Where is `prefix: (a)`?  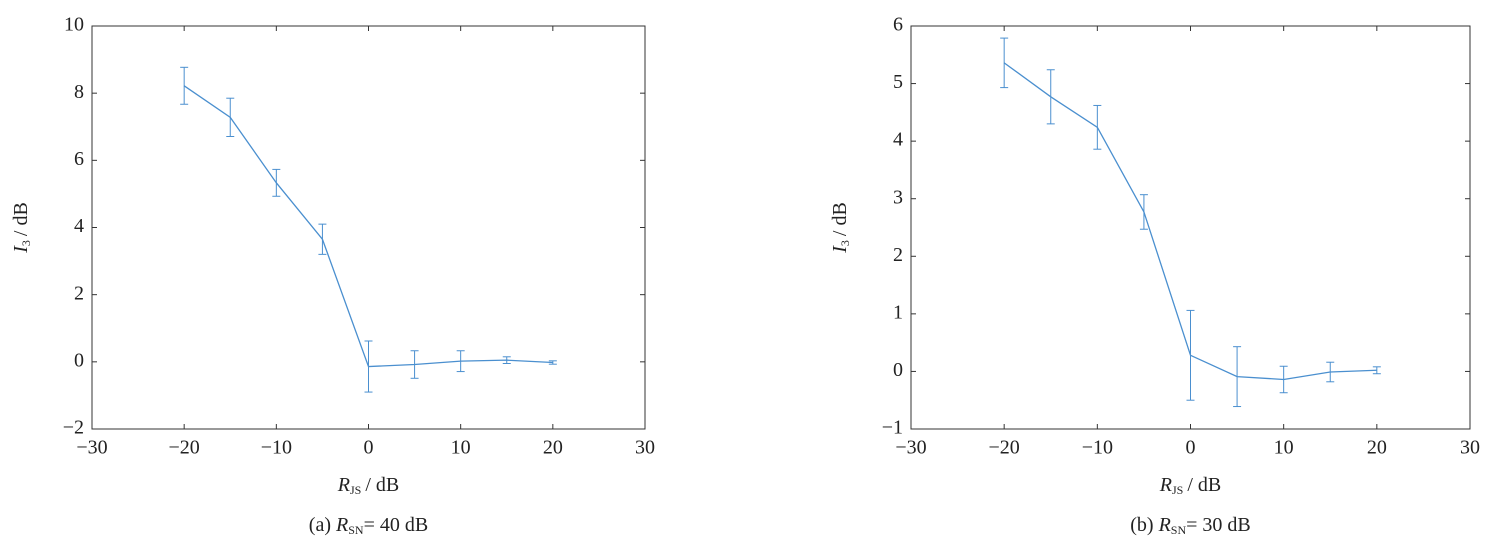
prefix: (a) is located at coordinates (320, 525).